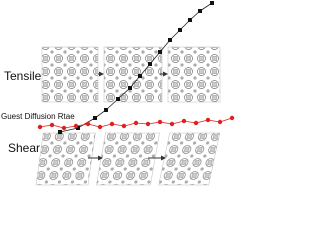 The image size is (320, 240). I want to click on shear-points, so click(136, 123).